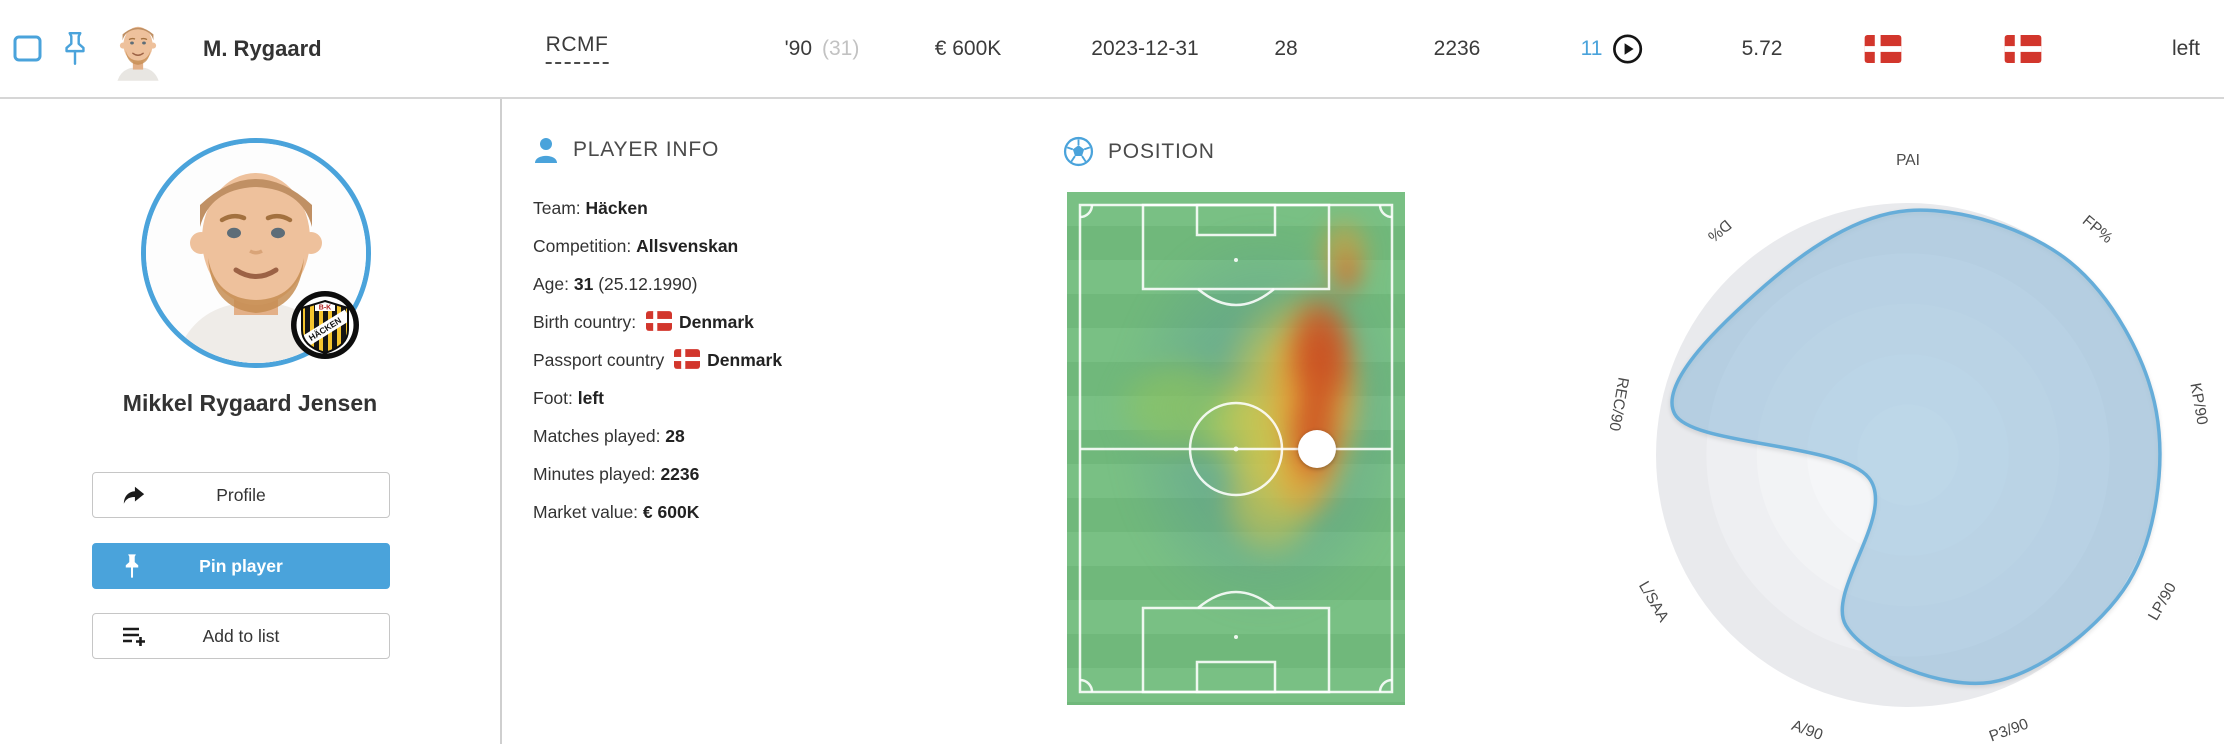 Image resolution: width=2224 pixels, height=747 pixels. Describe the element at coordinates (636, 246) in the screenshot. I see `player-info-row: Competition: Allsvenskan` at that location.